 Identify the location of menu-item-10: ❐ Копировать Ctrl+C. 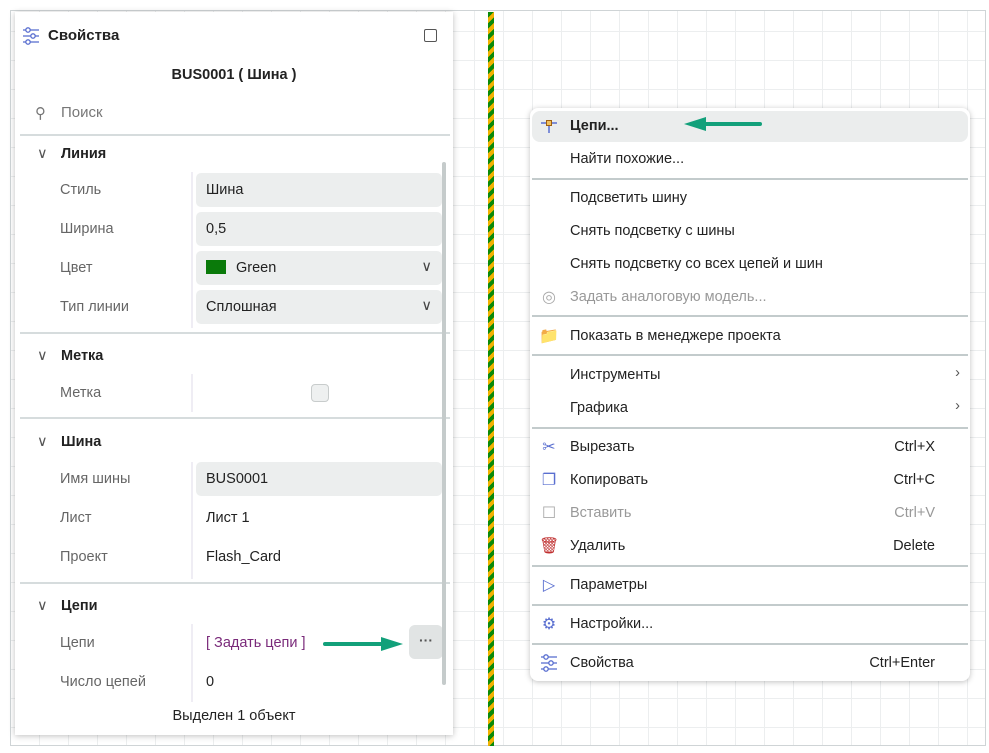
(750, 480).